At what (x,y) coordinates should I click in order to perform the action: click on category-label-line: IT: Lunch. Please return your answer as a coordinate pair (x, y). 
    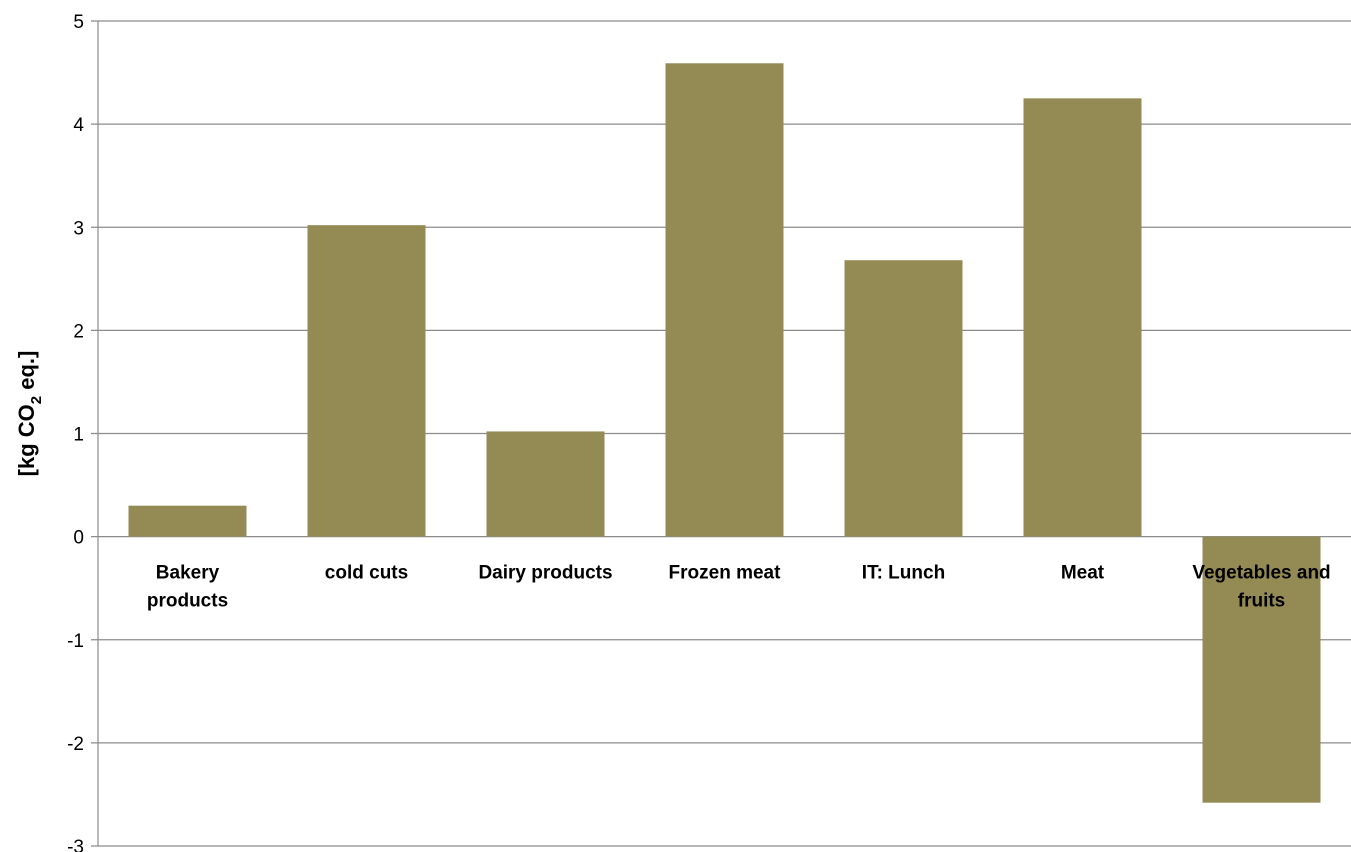
    Looking at the image, I should click on (903, 573).